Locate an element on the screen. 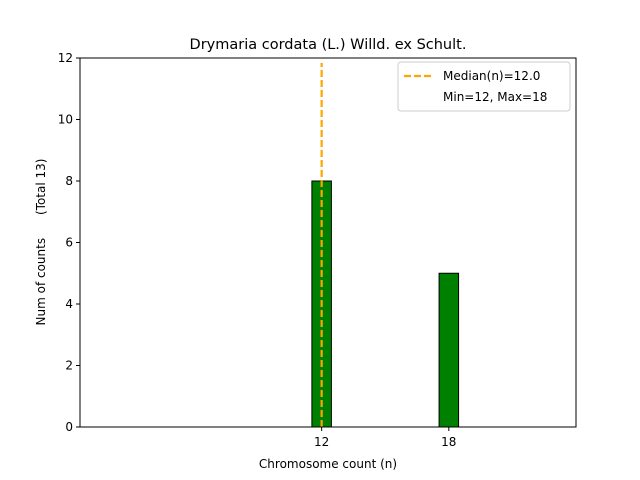 This screenshot has width=640, height=480. y-tick-label: 10 is located at coordinates (65, 120).